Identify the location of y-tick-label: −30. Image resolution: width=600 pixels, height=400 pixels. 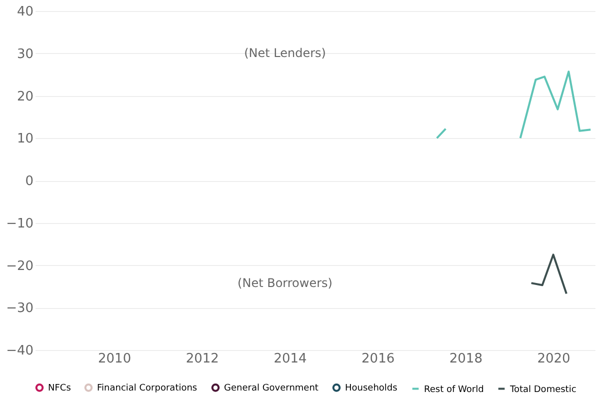
(20, 308).